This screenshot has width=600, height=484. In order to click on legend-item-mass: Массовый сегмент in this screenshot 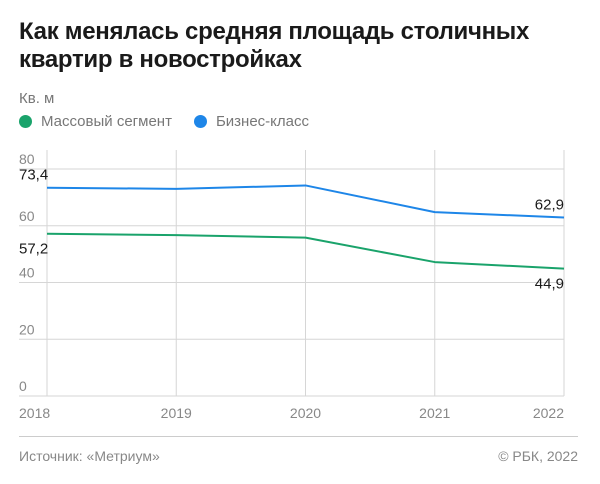, I will do `click(95, 121)`.